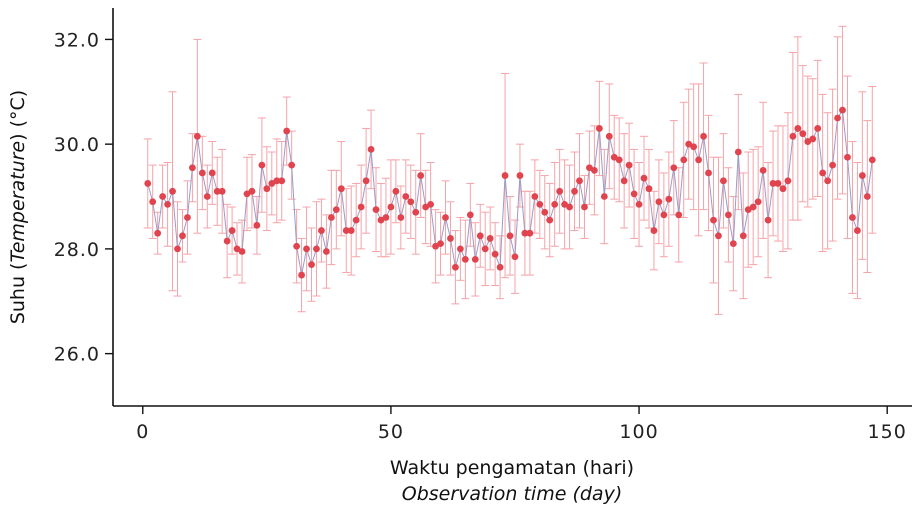 This screenshot has width=916, height=508. I want to click on x-tick-label: 0, so click(142, 432).